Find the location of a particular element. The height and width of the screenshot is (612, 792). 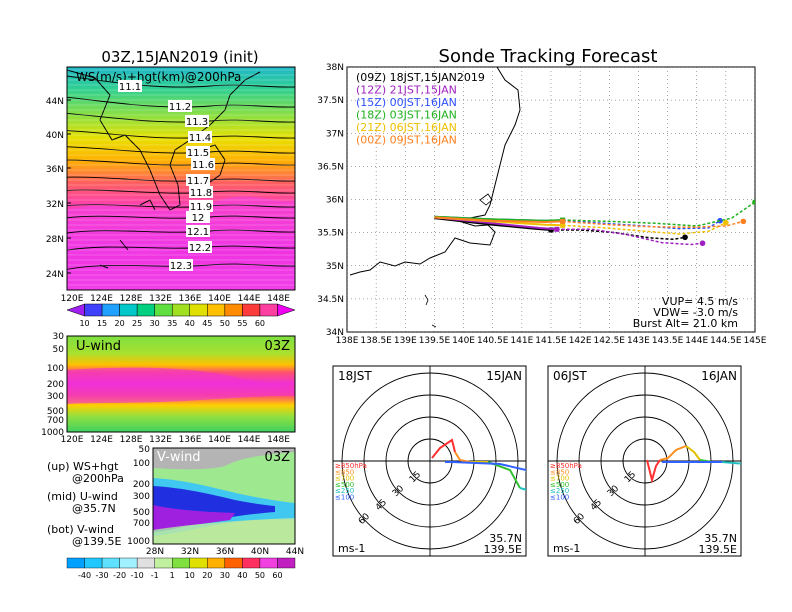

track-lat-label: 34.5N is located at coordinates (330, 300).